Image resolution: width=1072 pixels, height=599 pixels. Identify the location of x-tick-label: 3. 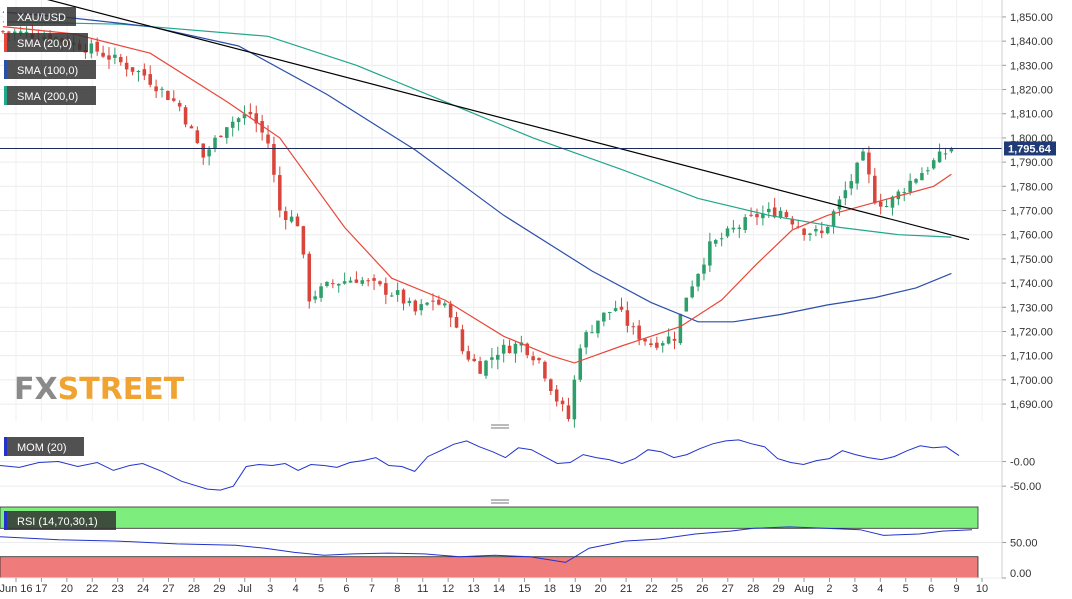
(270, 589).